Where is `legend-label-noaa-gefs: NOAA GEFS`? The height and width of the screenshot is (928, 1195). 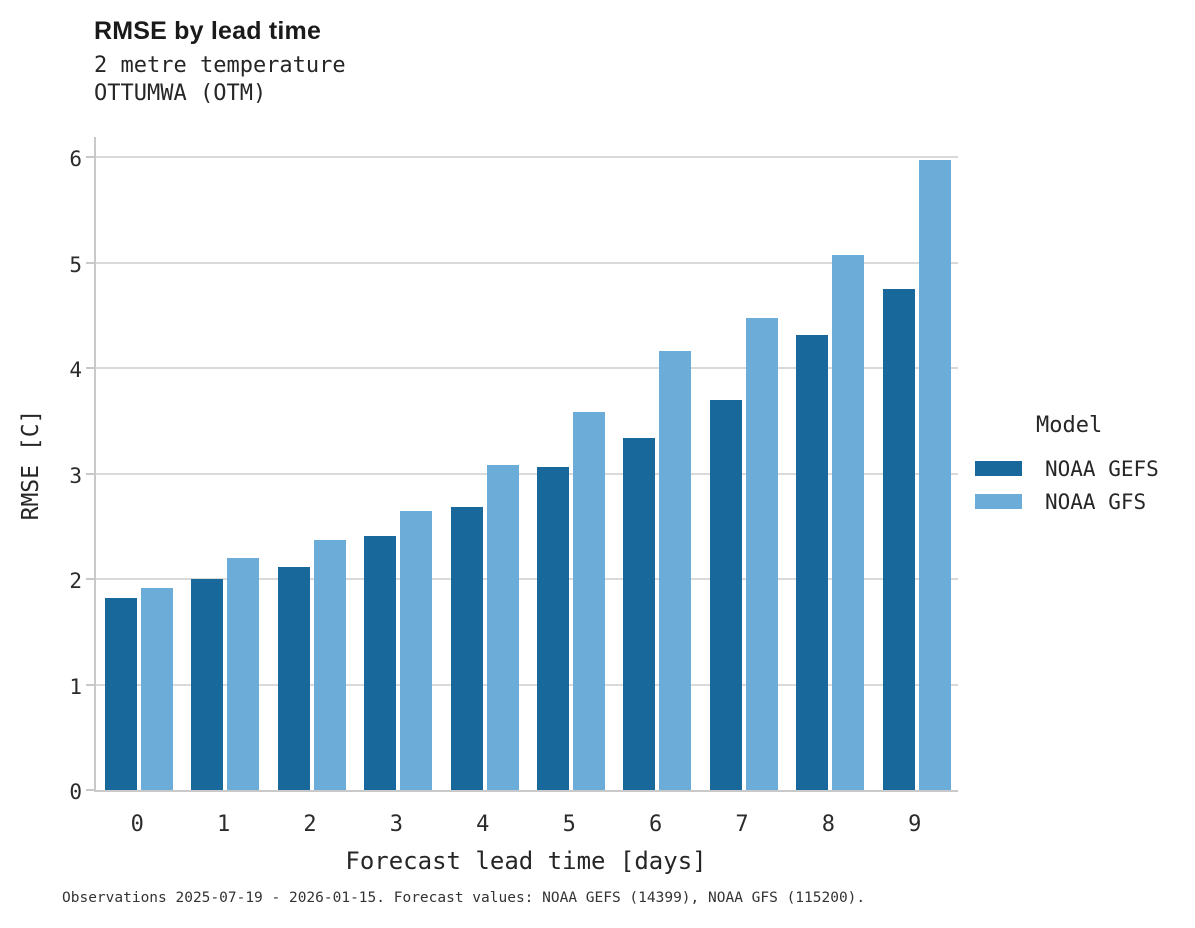
legend-label-noaa-gefs: NOAA GEFS is located at coordinates (1102, 468).